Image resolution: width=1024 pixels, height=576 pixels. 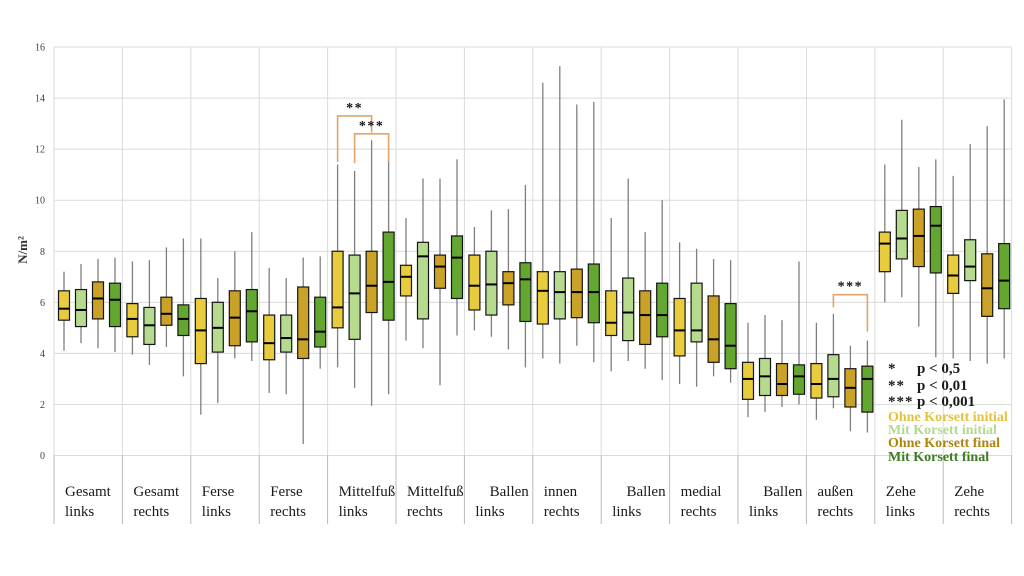 I want to click on legend-series-mit-korsett-final: Mit Korsett final, so click(x=939, y=457).